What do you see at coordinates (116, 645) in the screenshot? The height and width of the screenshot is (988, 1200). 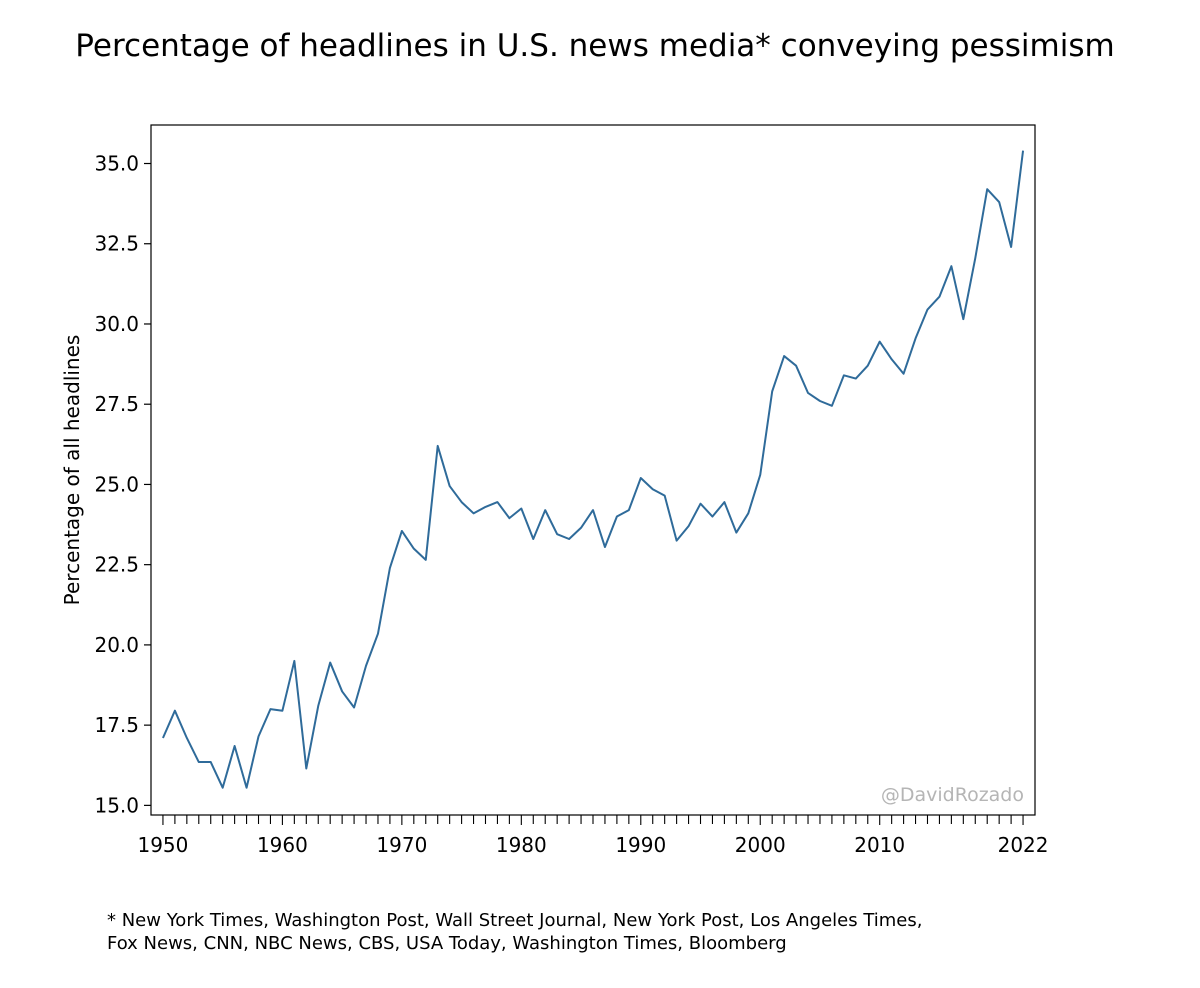 I see `y-tick-label: 20.0` at bounding box center [116, 645].